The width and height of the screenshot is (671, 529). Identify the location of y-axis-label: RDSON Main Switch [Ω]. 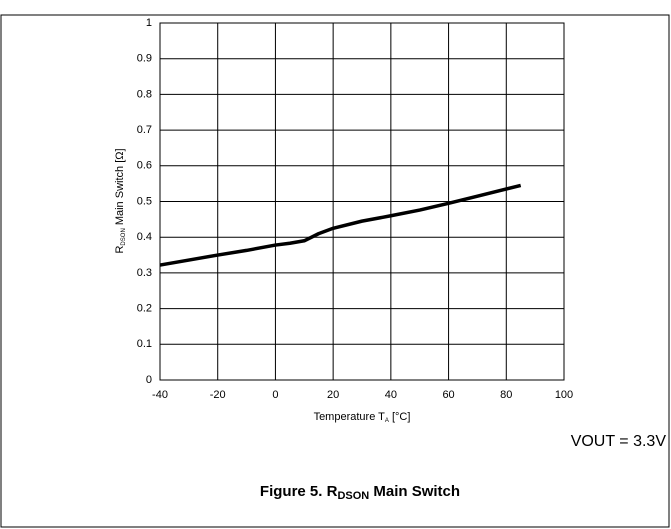
(120, 200).